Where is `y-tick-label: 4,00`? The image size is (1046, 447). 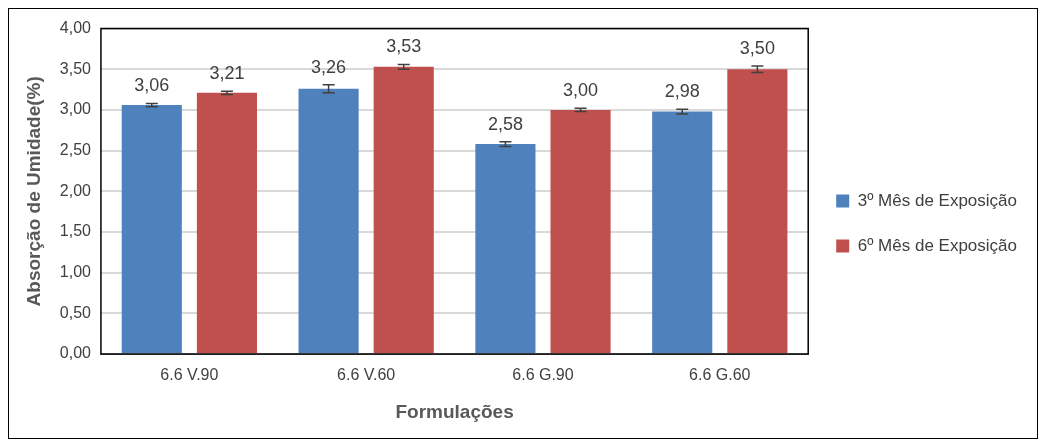 y-tick-label: 4,00 is located at coordinates (75, 28).